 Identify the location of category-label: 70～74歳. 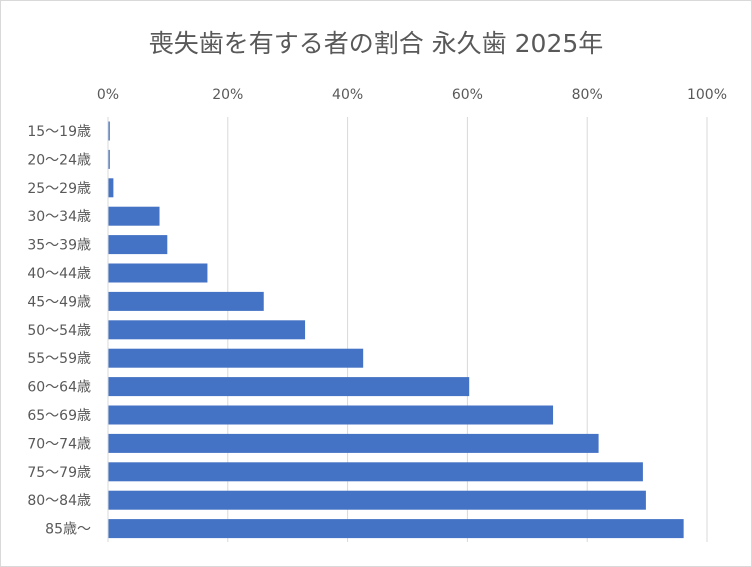
(59, 444).